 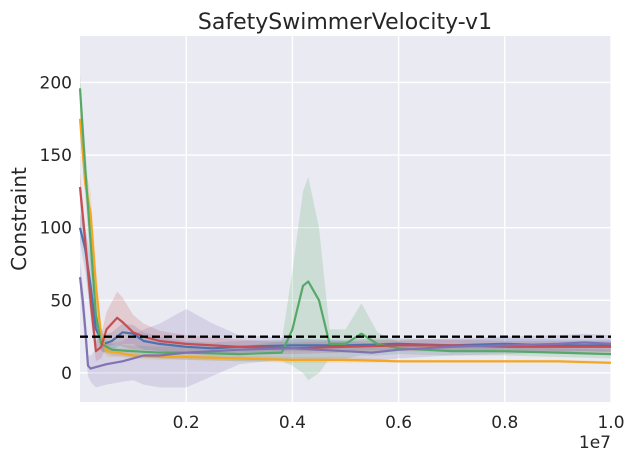 I want to click on x-tick-label-3: 0.8, so click(x=504, y=423).